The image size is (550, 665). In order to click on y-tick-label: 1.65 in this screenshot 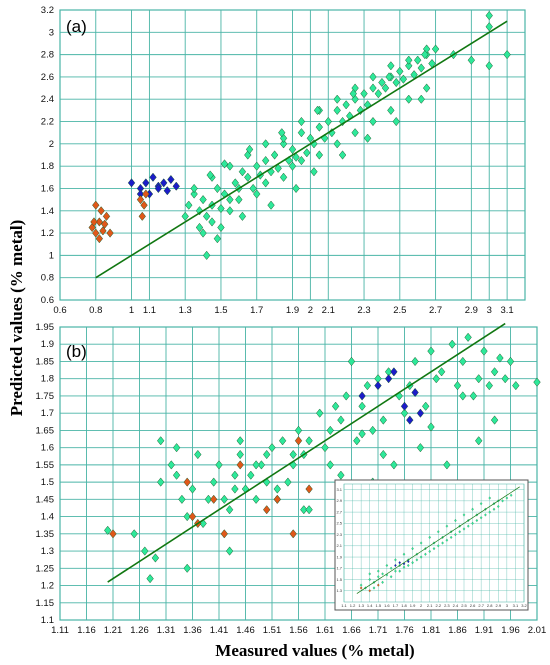, I will do `click(45, 430)`.